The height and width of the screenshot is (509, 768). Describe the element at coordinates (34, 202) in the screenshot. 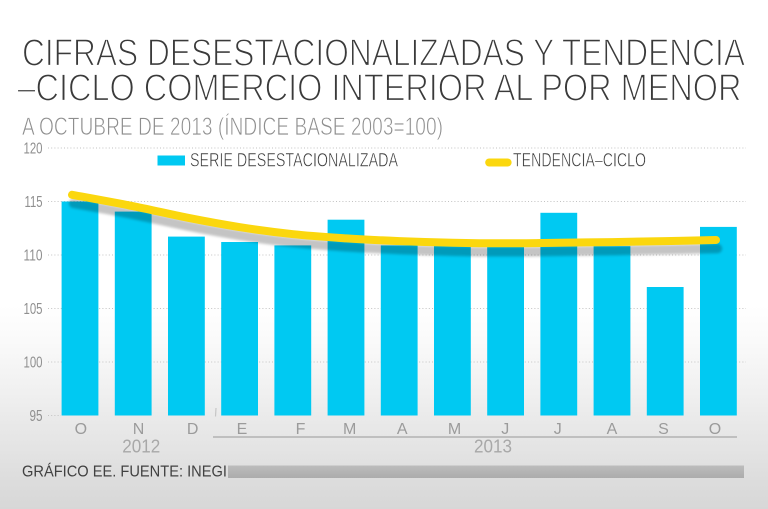

I see `svg-text: 115` at that location.